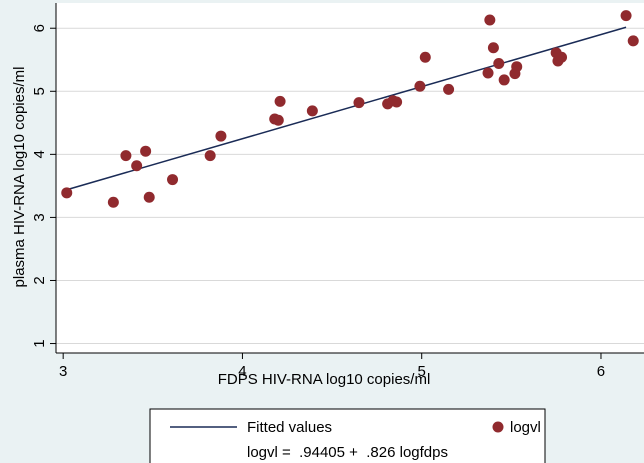 This screenshot has width=644, height=463. What do you see at coordinates (525, 427) in the screenshot?
I see `legend-label-logvl: logvl` at bounding box center [525, 427].